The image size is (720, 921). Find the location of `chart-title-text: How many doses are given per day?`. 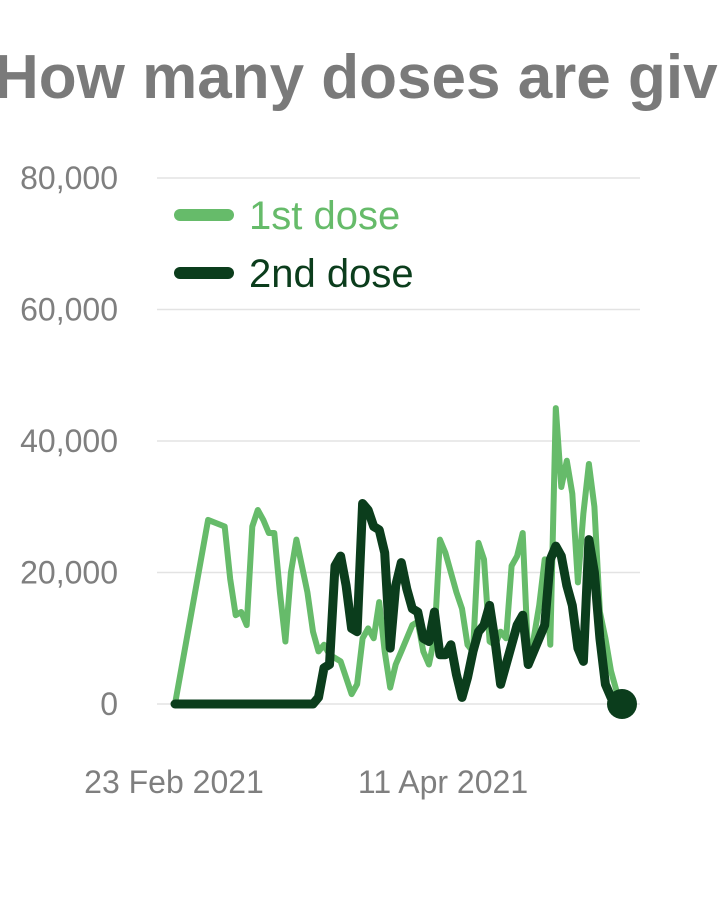

chart-title-text: How many doses are given per day? is located at coordinates (360, 77).